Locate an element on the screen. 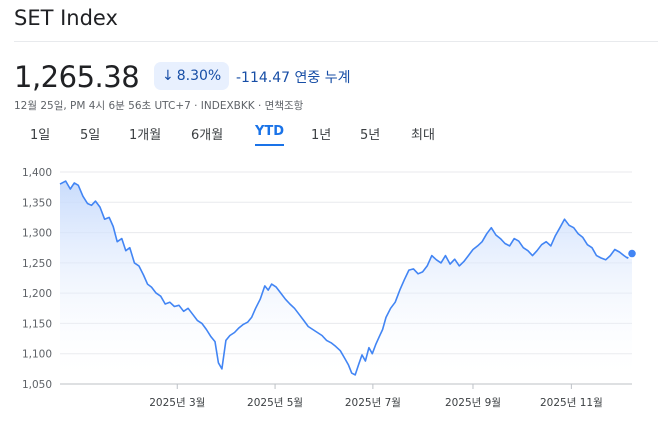  y-tick-label: 1,400 is located at coordinates (37, 173).